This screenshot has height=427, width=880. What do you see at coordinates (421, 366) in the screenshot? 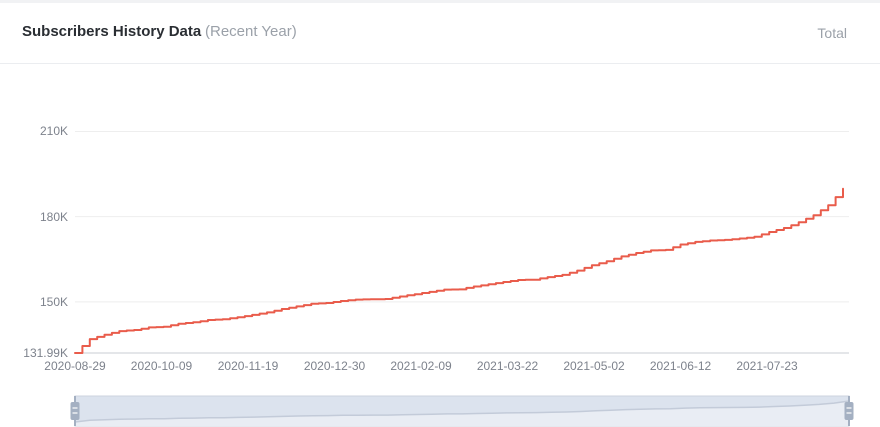
I see `x-axis-label: 2021-02-09` at bounding box center [421, 366].